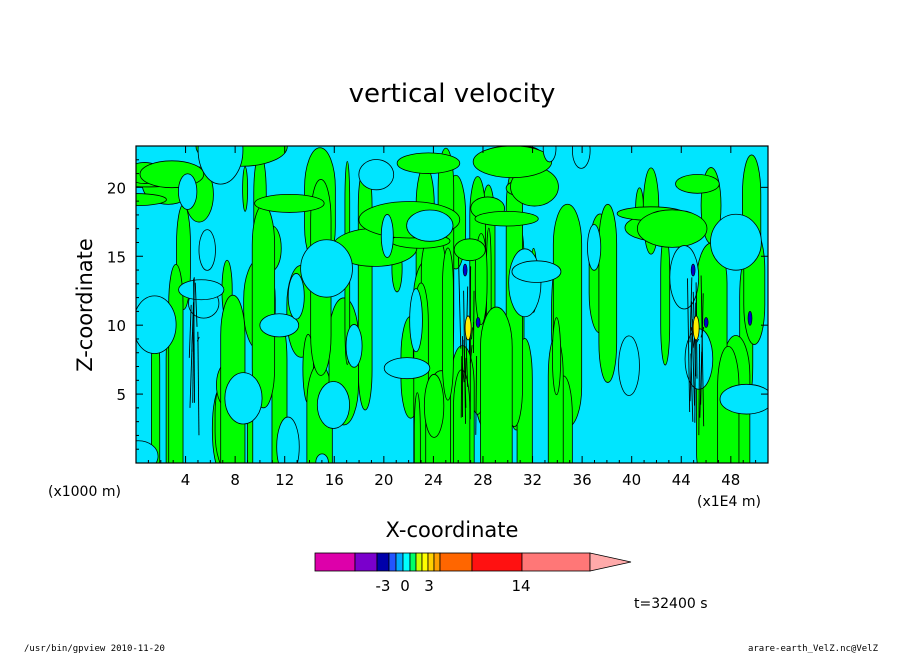 The width and height of the screenshot is (904, 658). What do you see at coordinates (383, 586) in the screenshot?
I see `colorbar-label: -3` at bounding box center [383, 586].